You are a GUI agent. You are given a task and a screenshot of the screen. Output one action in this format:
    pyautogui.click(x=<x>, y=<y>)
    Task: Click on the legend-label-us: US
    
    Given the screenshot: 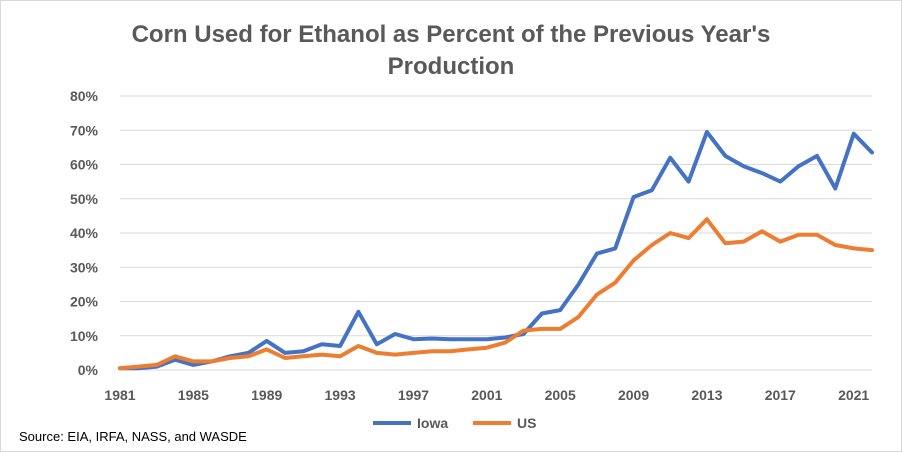 What is the action you would take?
    pyautogui.click(x=526, y=423)
    